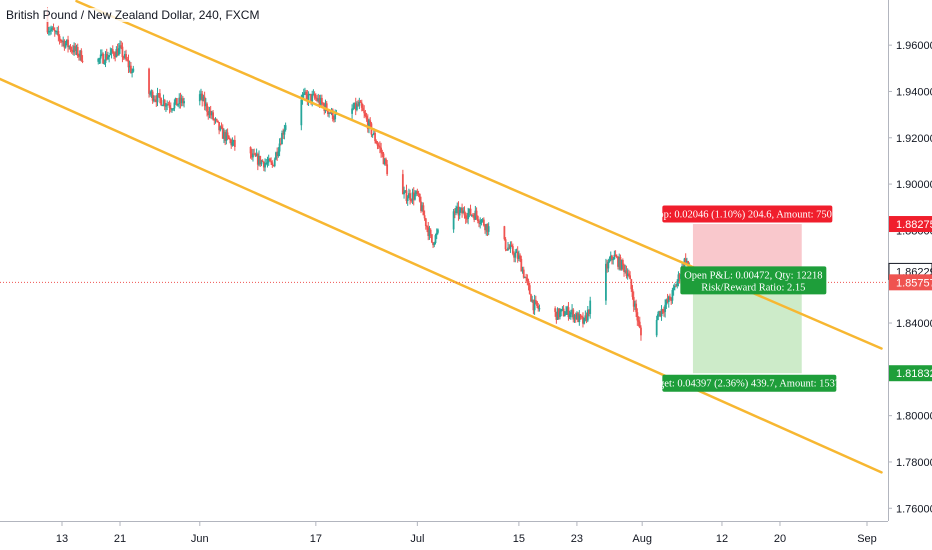 This screenshot has height=550, width=932. Describe the element at coordinates (747, 214) in the screenshot. I see `stop-label-box` at that location.